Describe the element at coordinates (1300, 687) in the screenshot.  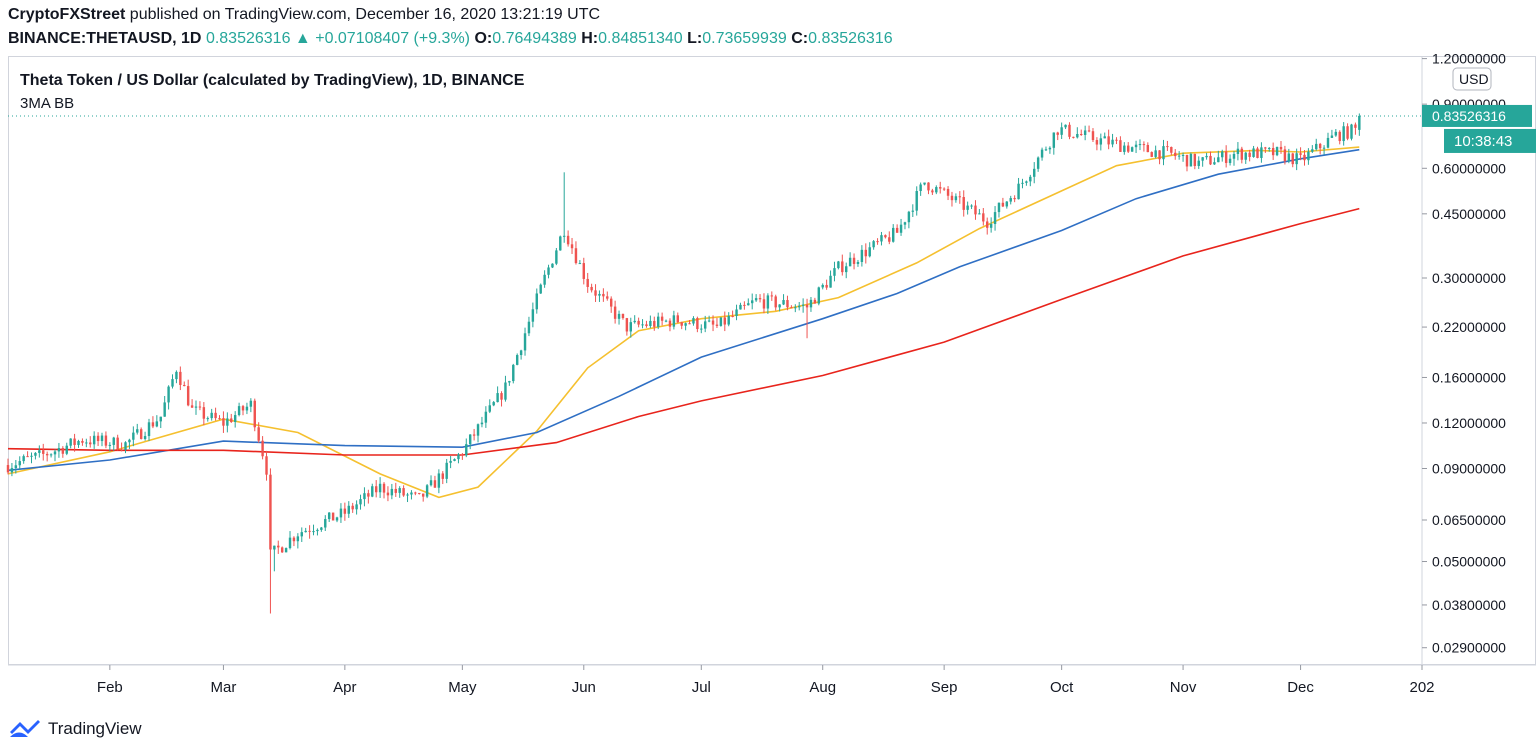
I see `x-tick-label: Dec` at that location.